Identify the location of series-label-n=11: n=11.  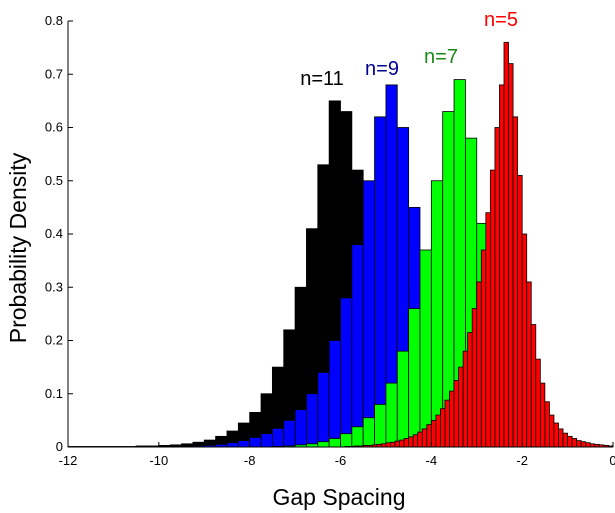
(322, 79).